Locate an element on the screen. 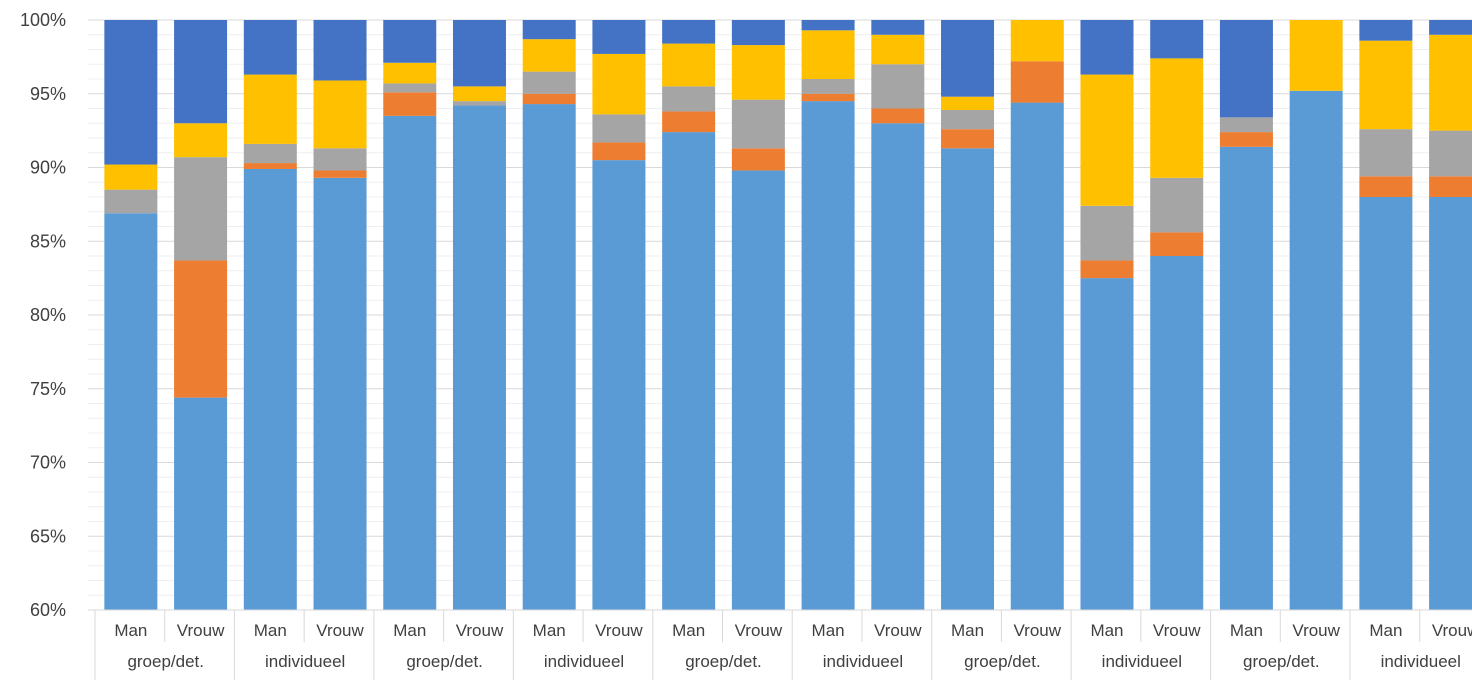 The height and width of the screenshot is (685, 1472). y-tick-label: 75% is located at coordinates (48, 389).